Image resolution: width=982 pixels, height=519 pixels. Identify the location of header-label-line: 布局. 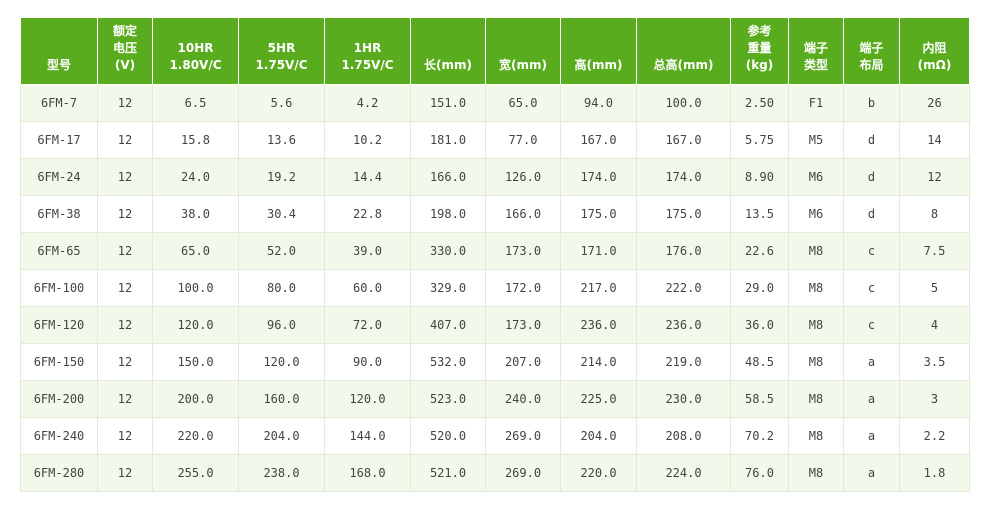
(871, 65).